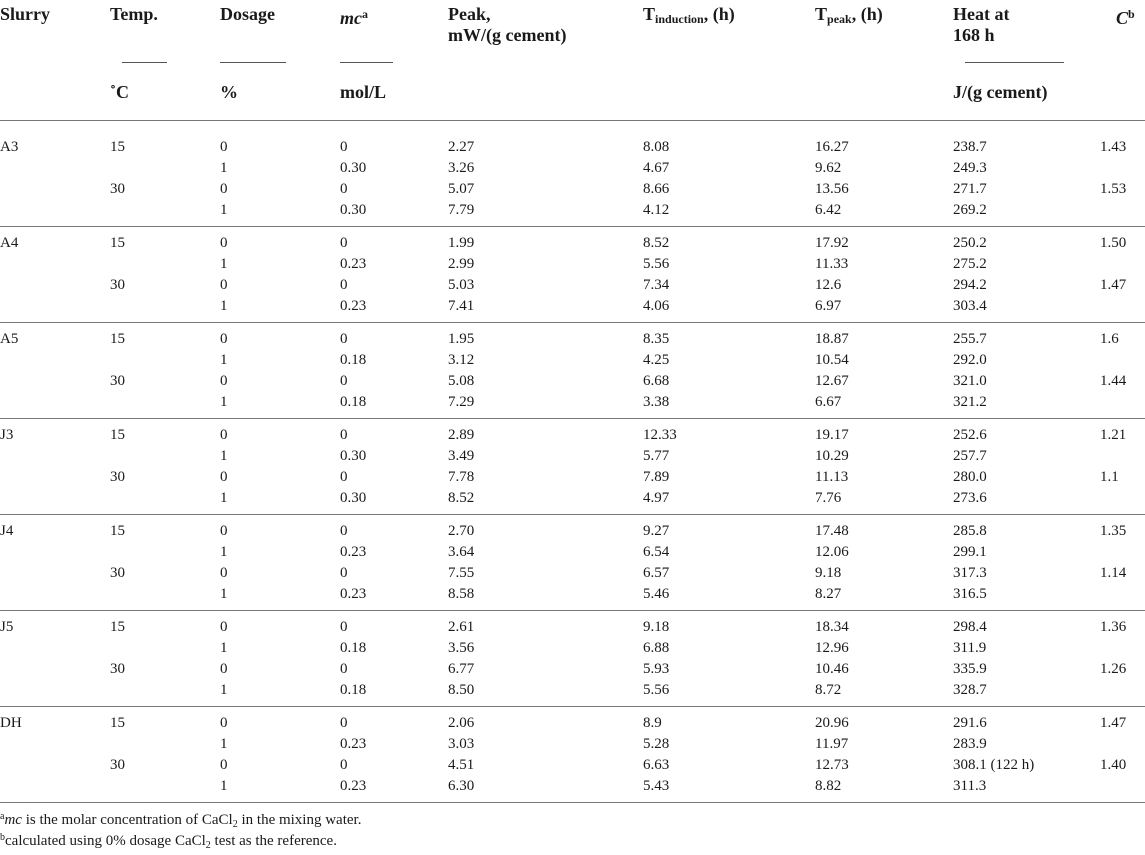 Image resolution: width=1145 pixels, height=855 pixels. What do you see at coordinates (821, 14) in the screenshot?
I see `header-t-peak-label: T` at bounding box center [821, 14].